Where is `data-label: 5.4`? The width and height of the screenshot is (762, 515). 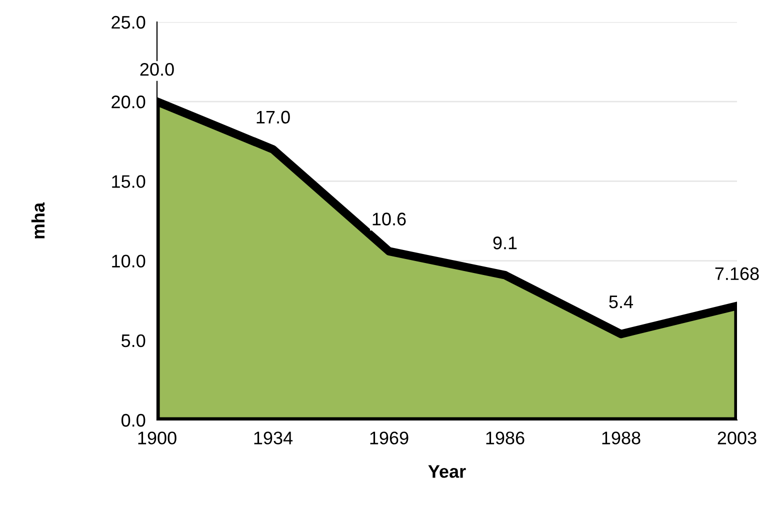 data-label: 5.4 is located at coordinates (621, 302).